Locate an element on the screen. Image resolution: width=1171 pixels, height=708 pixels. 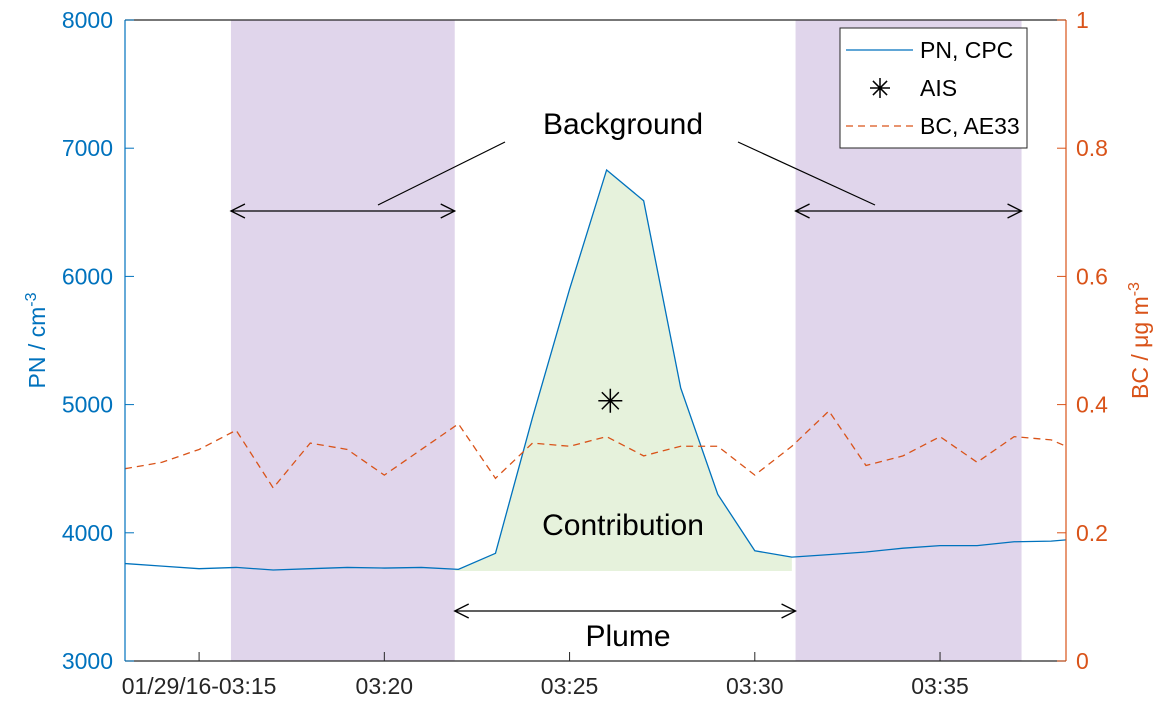
x-tick-label: 03:20 is located at coordinates (385, 686).